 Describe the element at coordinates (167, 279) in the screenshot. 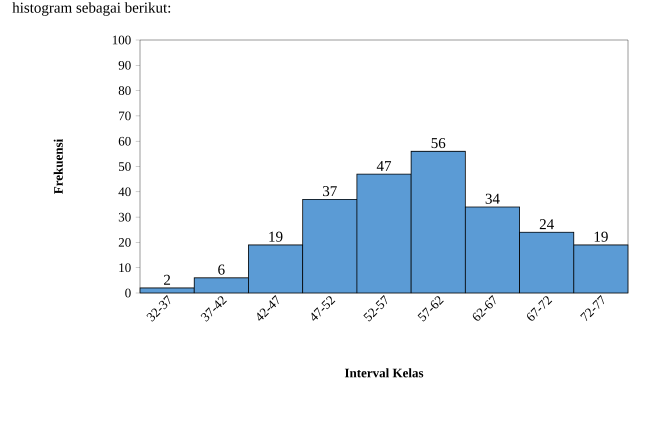

I see `data-label: 2` at that location.